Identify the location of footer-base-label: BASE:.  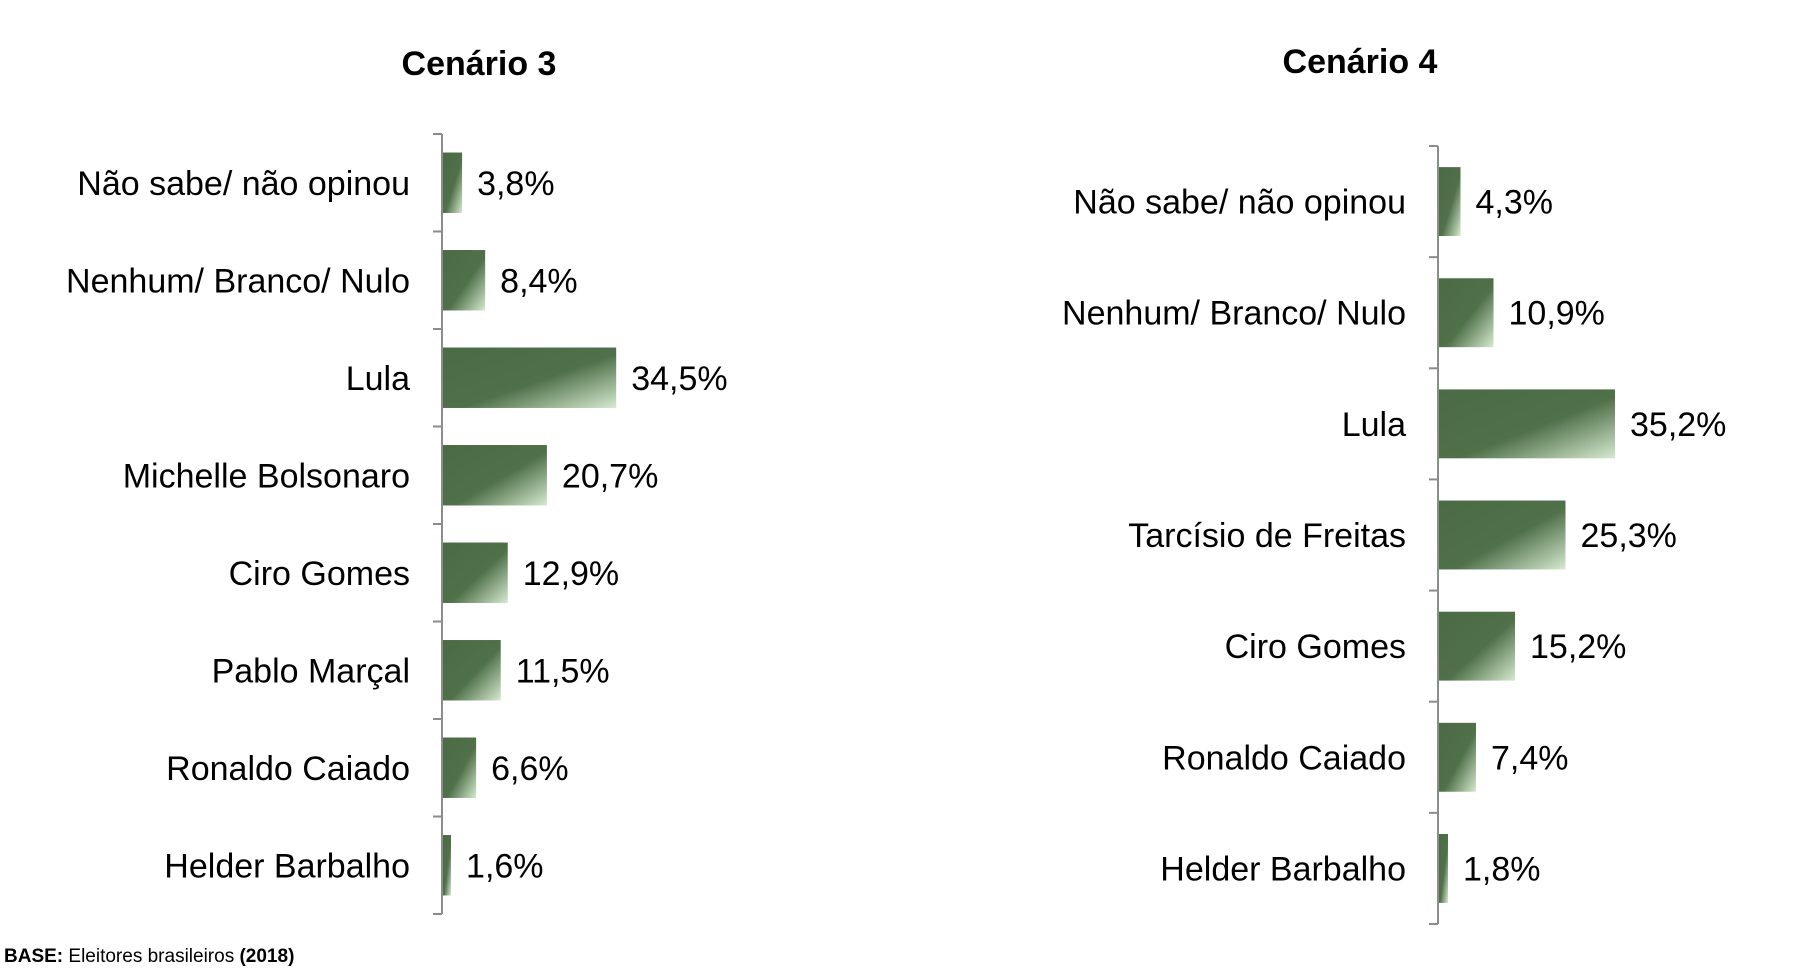
(34, 956).